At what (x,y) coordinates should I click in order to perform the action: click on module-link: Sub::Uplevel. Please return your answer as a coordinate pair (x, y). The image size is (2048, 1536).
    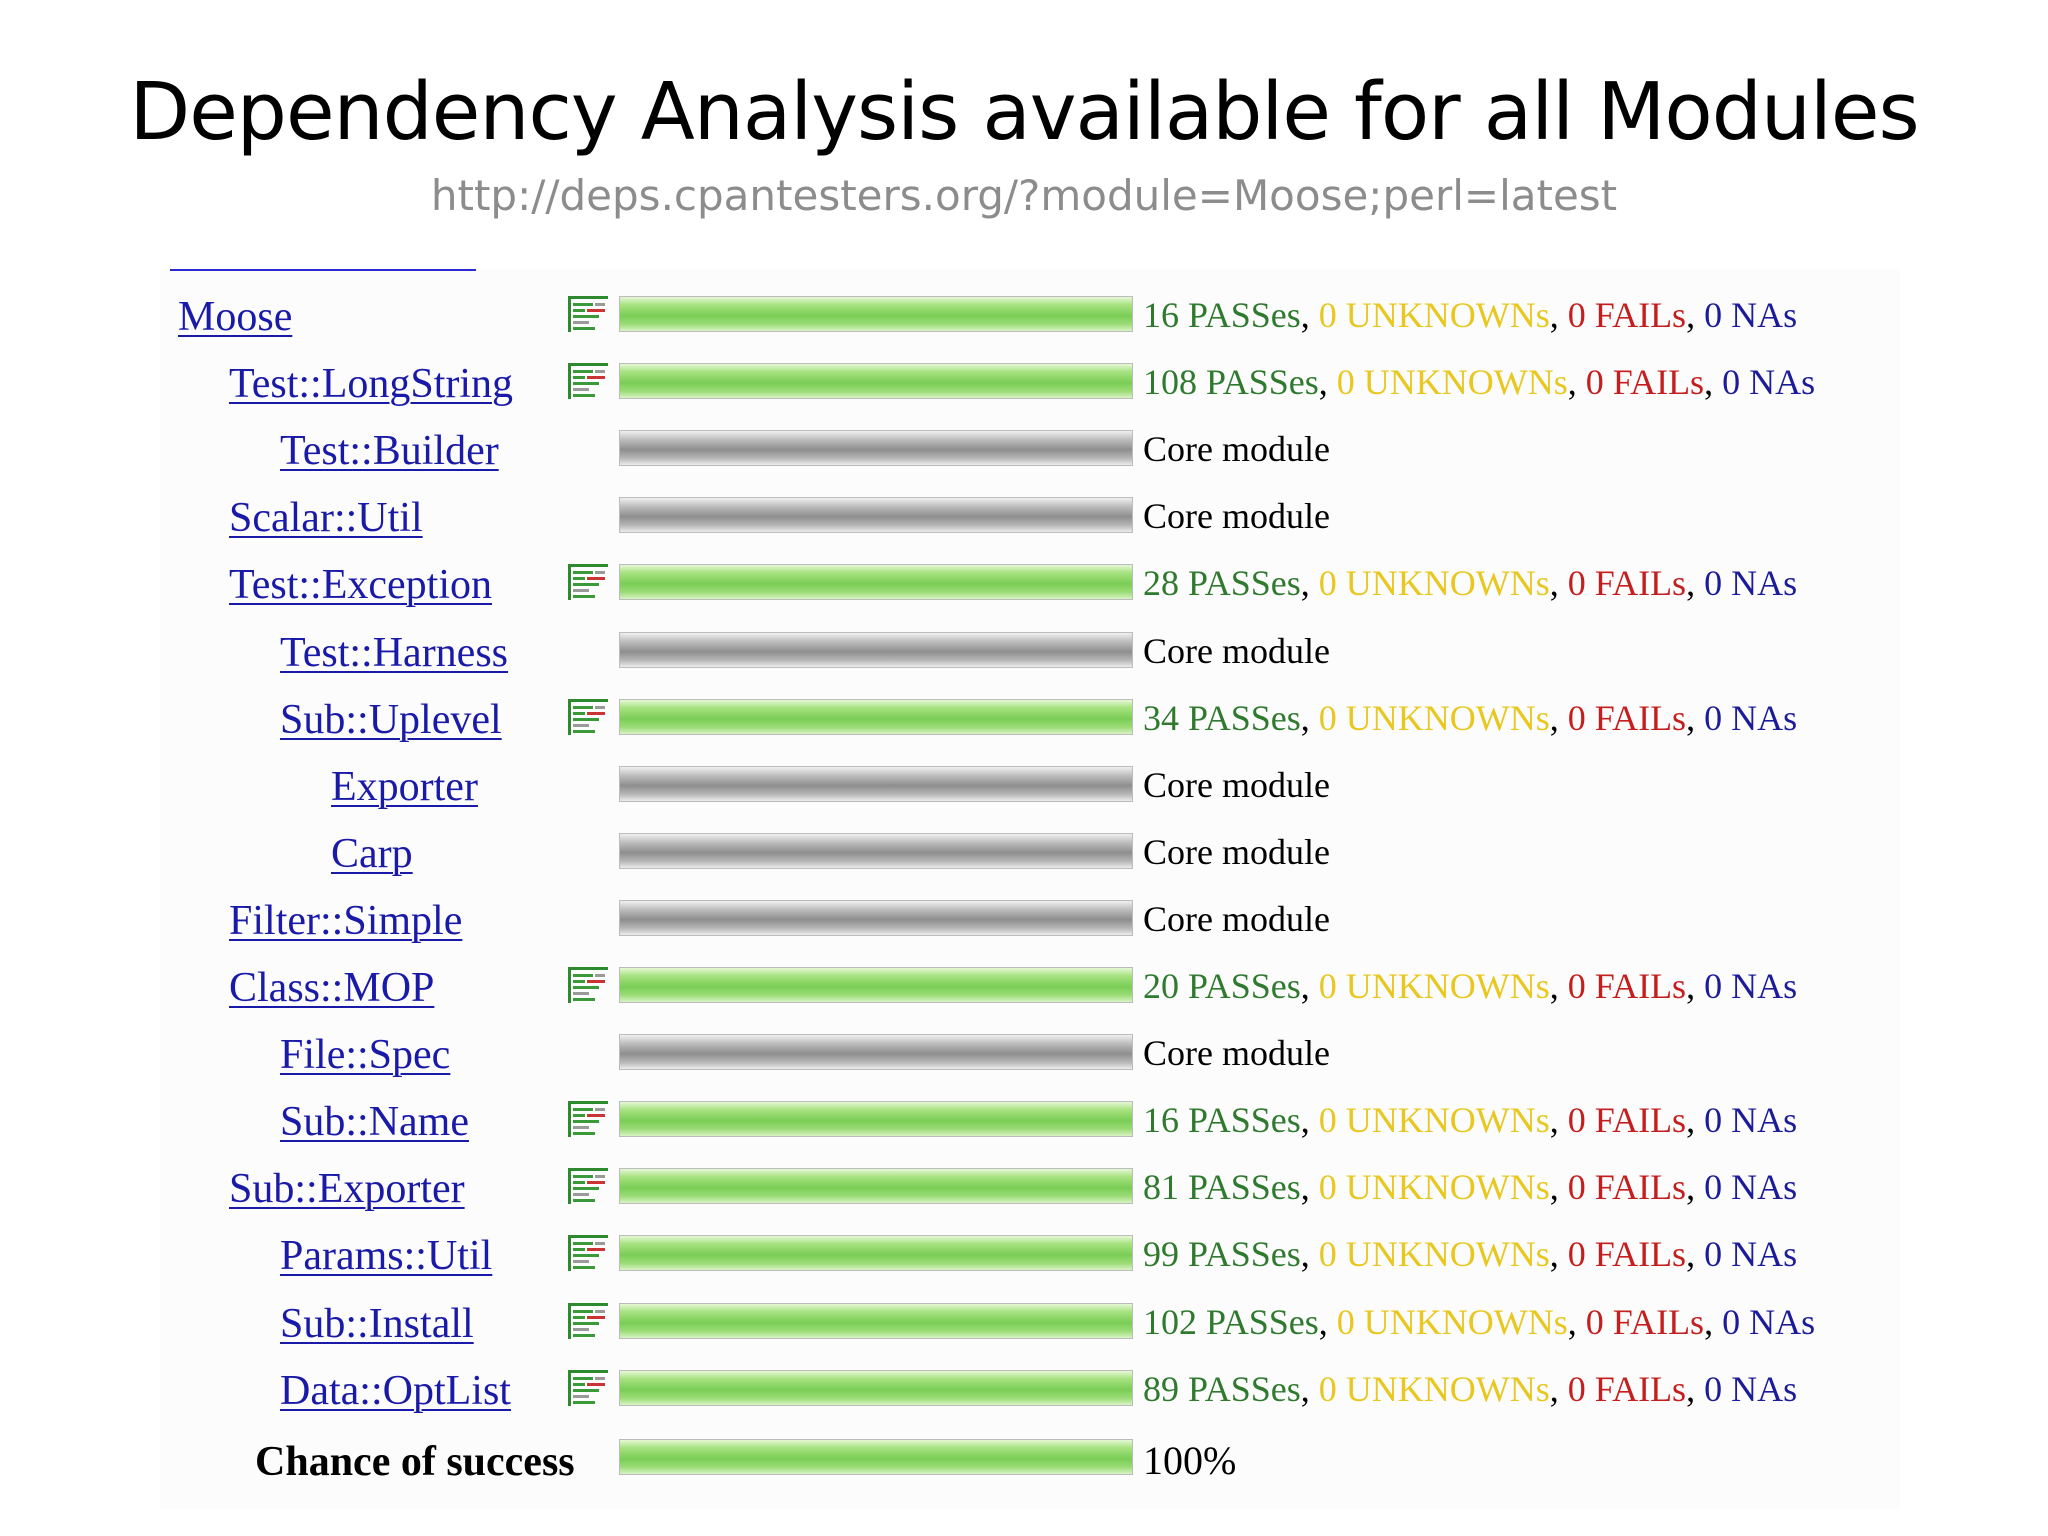
    Looking at the image, I should click on (391, 719).